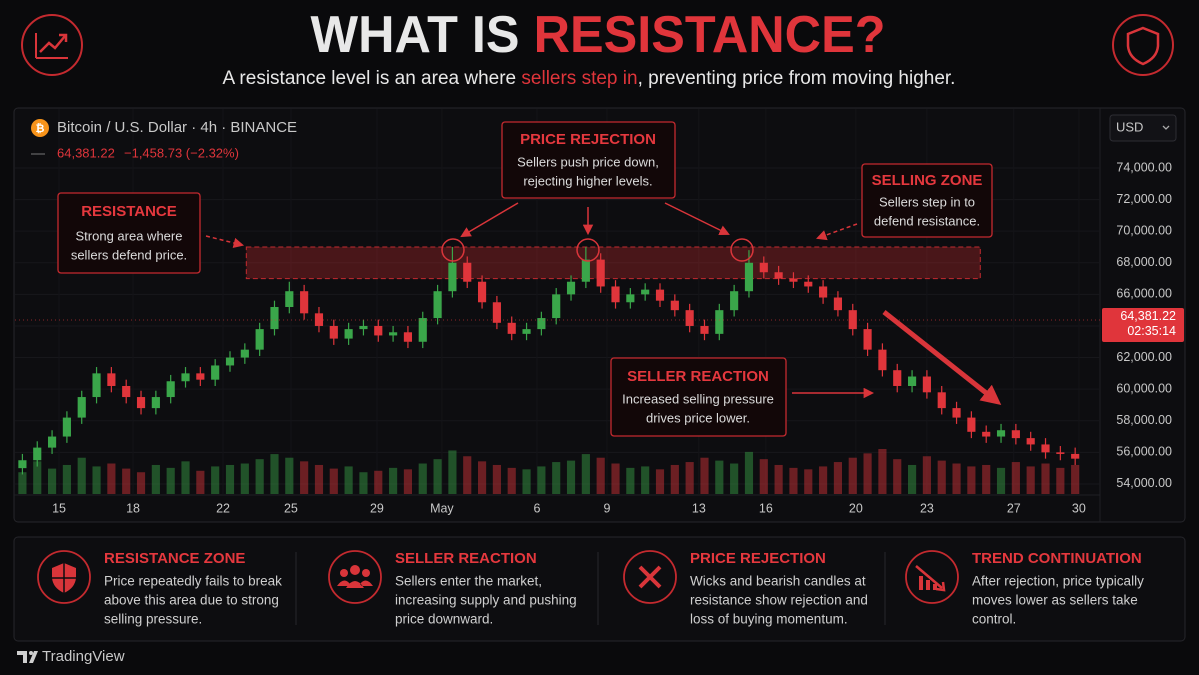 The height and width of the screenshot is (675, 1199). I want to click on annotation-text: Sellers step in to, so click(927, 201).